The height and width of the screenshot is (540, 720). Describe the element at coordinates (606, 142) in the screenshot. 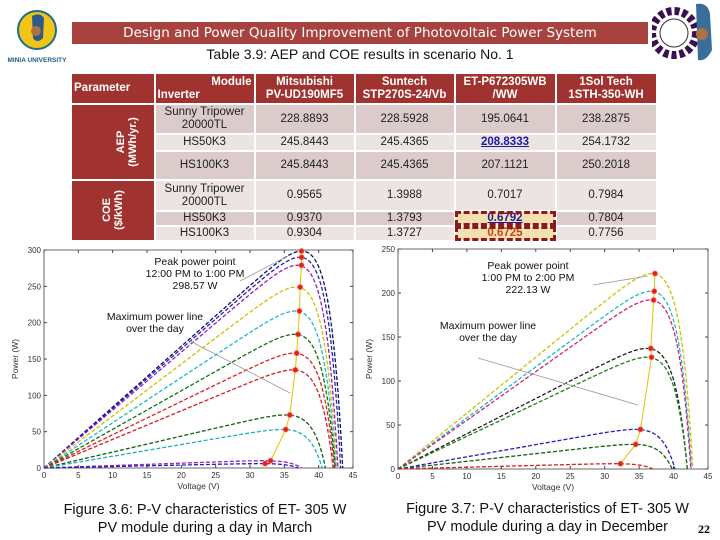

I see `value-cell: 254.1732` at that location.